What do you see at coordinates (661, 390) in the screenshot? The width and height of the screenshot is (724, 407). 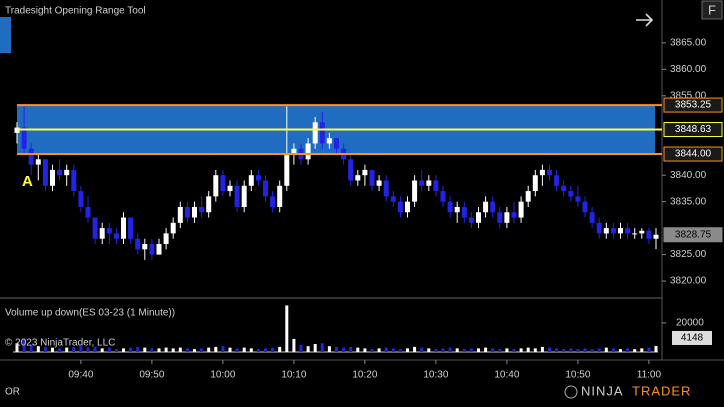 I see `brand-second: TRADER` at bounding box center [661, 390].